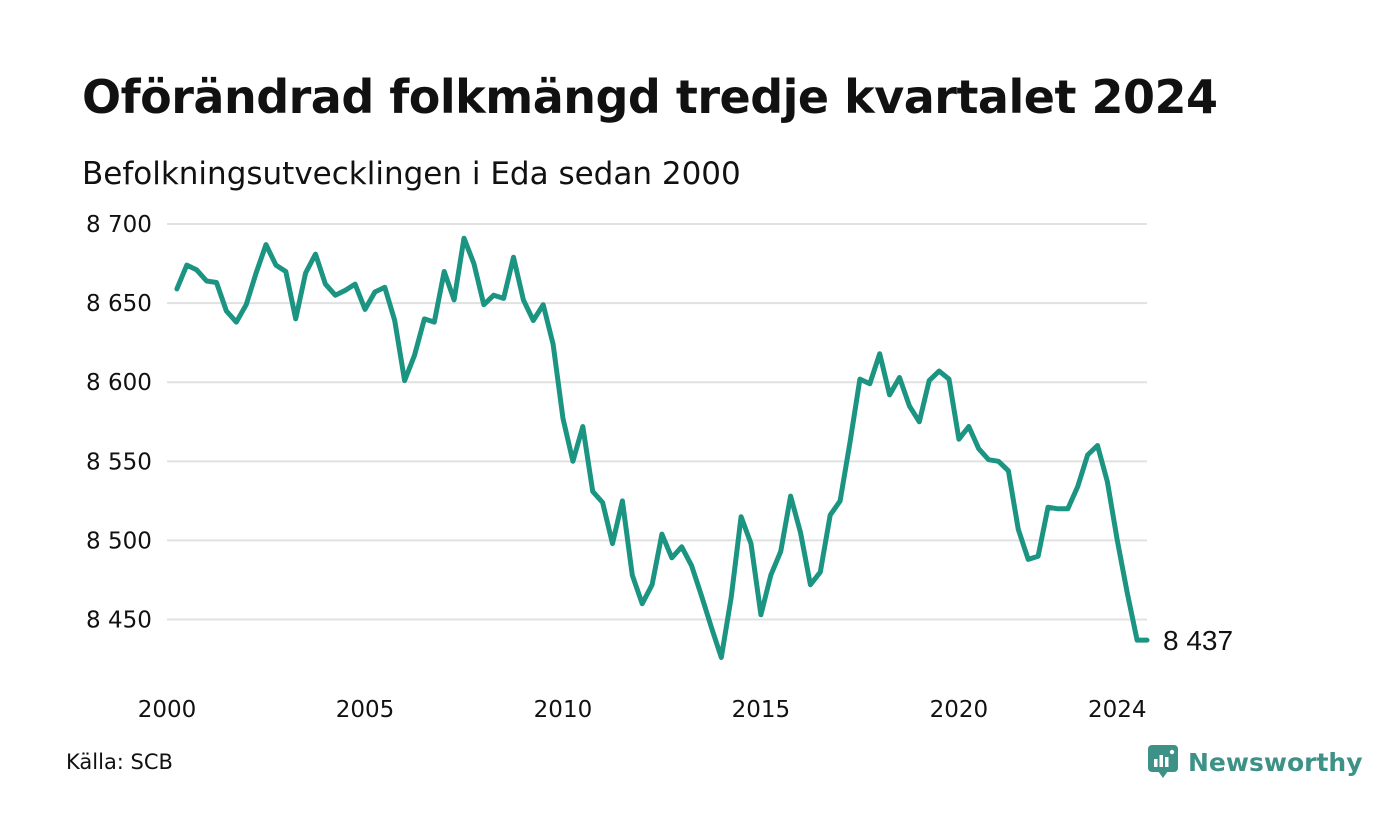  I want to click on value-labels: 8 437, so click(1198, 640).